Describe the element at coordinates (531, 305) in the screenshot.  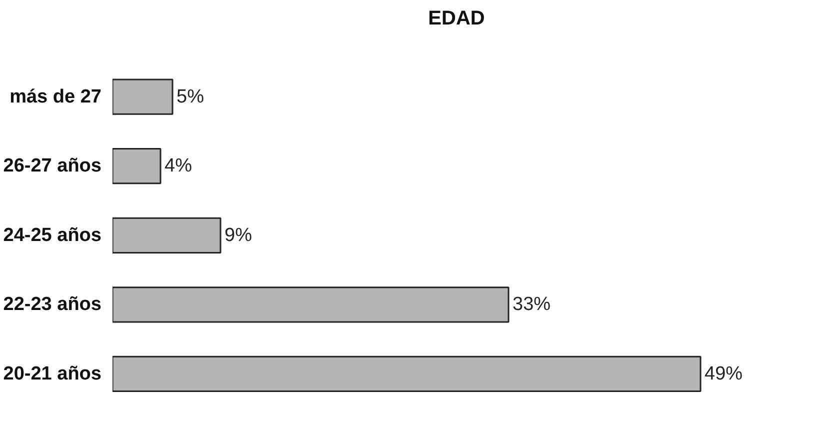
I see `data-label: 33%` at that location.